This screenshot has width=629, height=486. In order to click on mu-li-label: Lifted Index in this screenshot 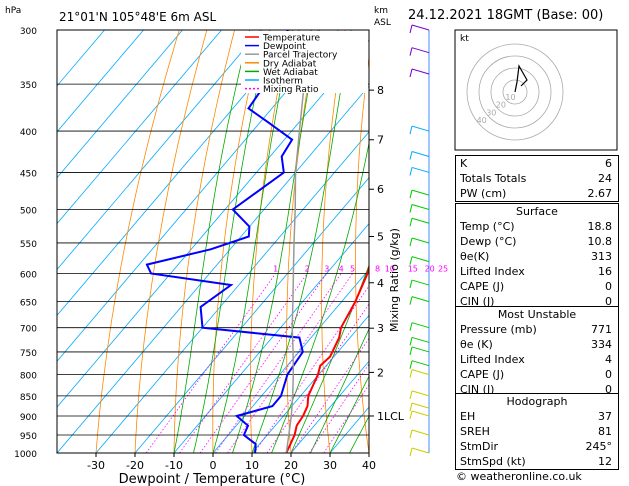, I will do `click(492, 359)`.